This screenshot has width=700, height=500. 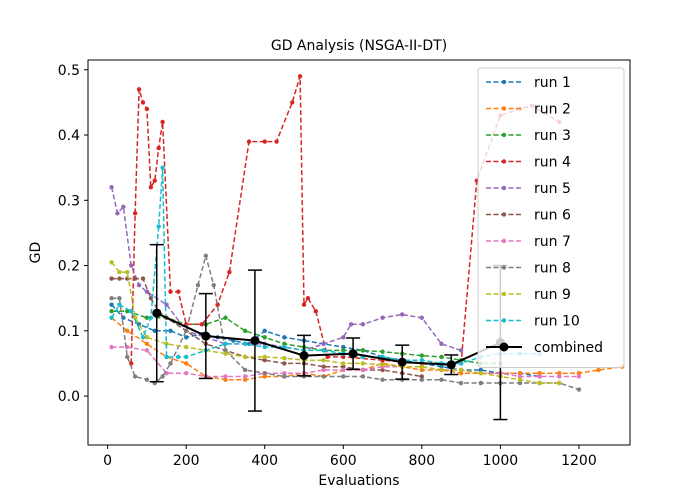 I want to click on x-tick-label: 800, so click(x=421, y=461).